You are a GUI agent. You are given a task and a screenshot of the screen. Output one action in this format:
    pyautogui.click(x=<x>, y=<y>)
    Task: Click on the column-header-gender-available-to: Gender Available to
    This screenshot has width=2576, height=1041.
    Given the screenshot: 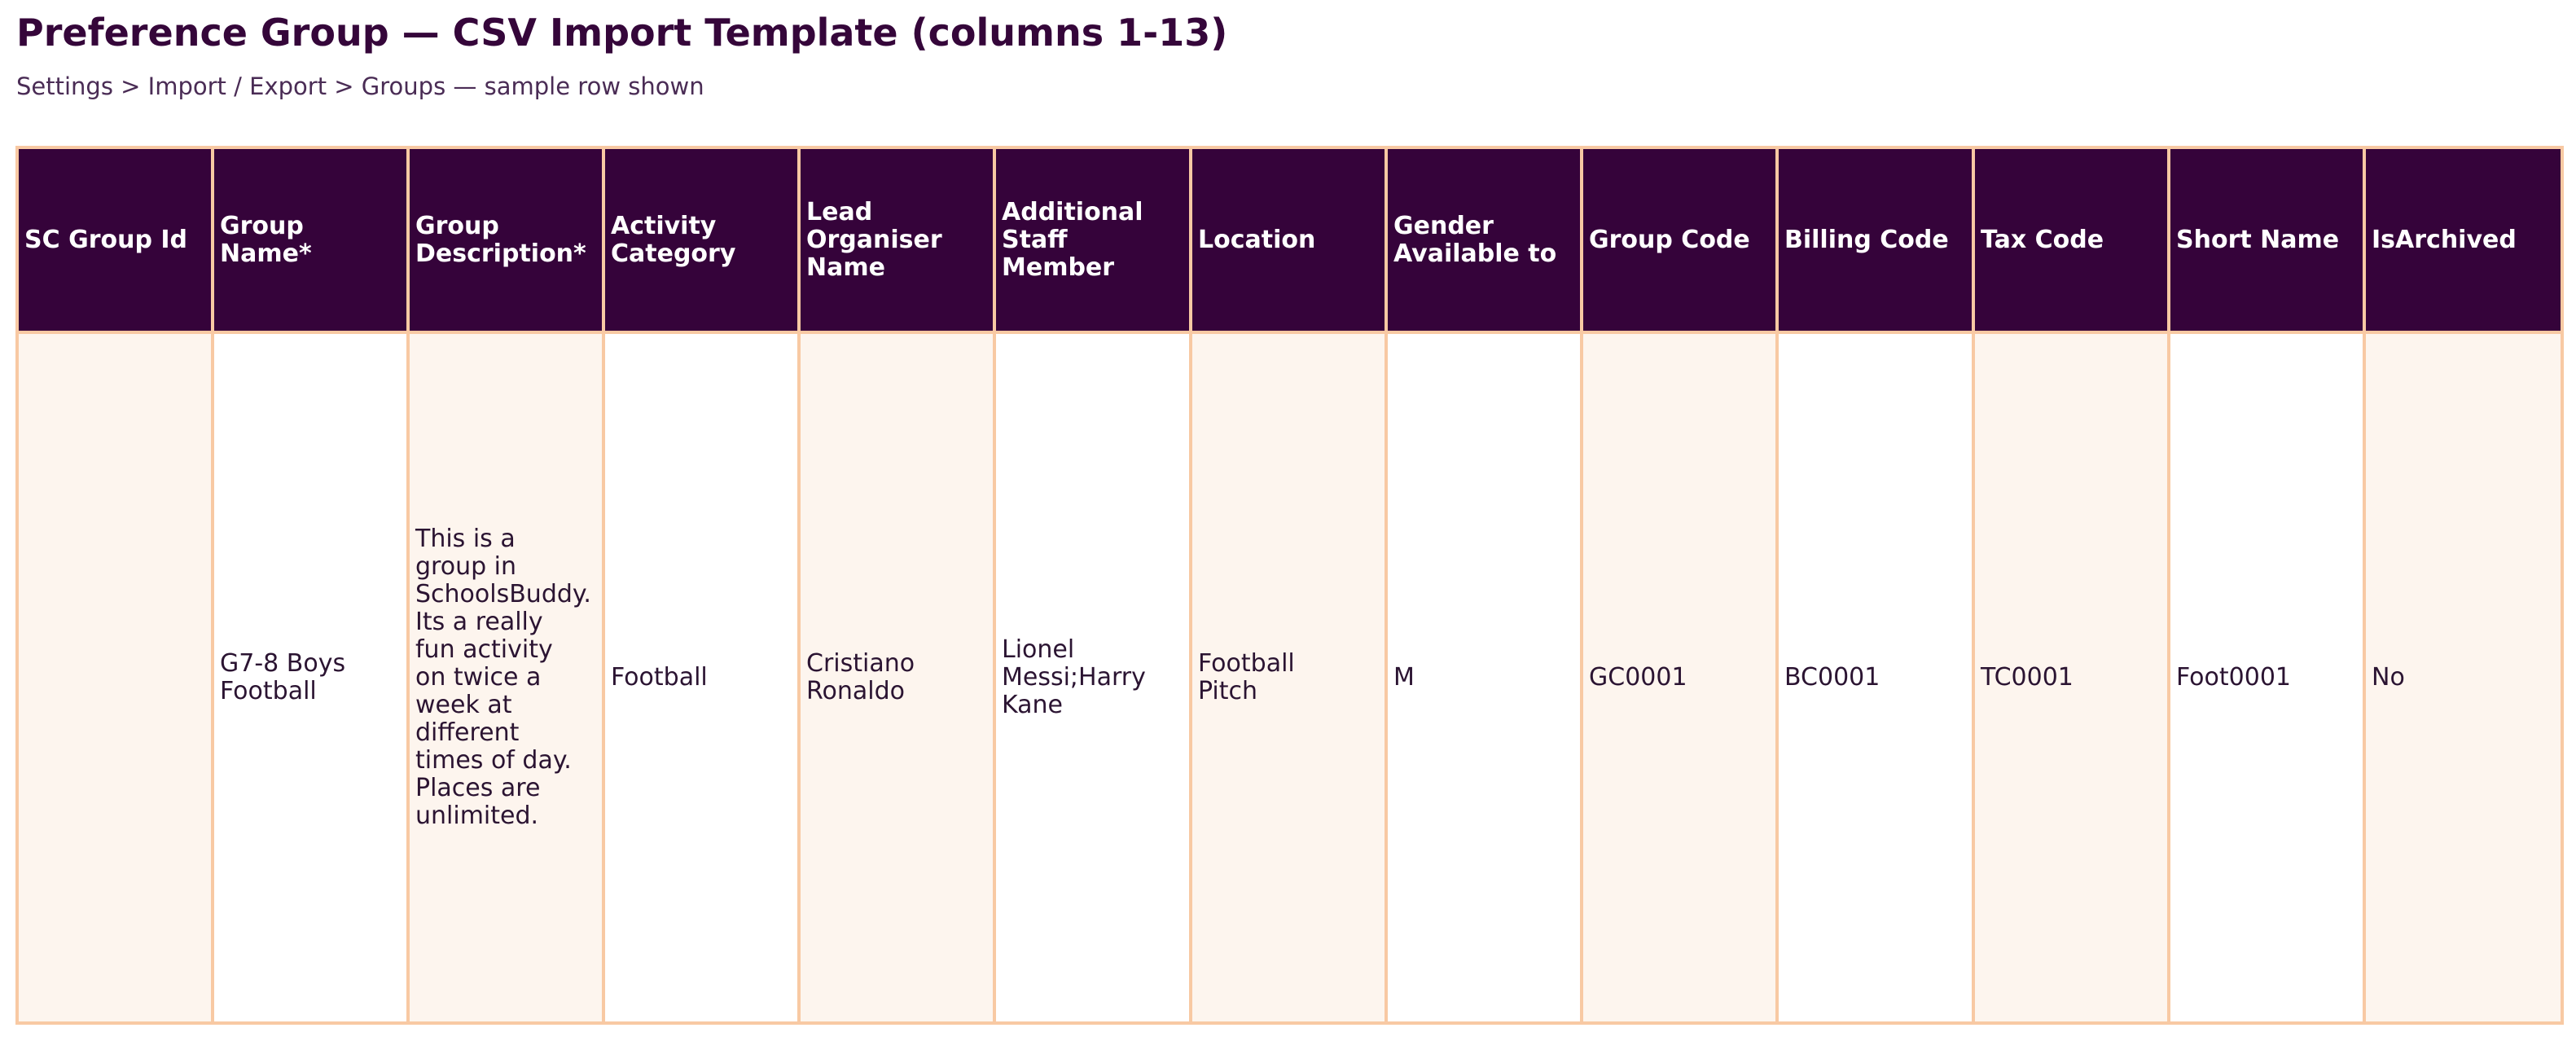 What is the action you would take?
    pyautogui.click(x=1484, y=240)
    